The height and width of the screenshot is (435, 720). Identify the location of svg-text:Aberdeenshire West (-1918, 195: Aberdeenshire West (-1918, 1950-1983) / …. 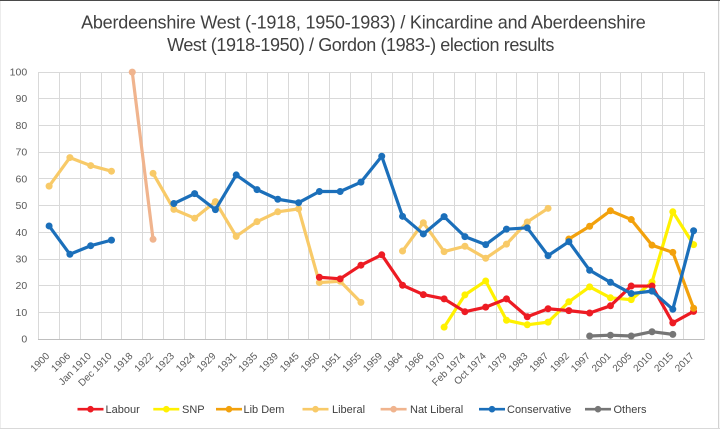
(363, 23).